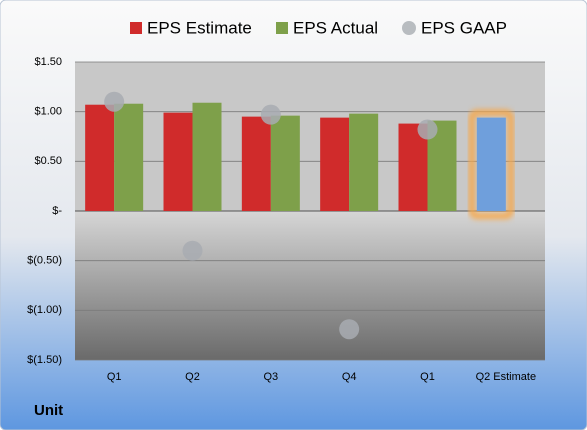 The image size is (587, 430). I want to click on legend-label: EPS Actual, so click(335, 27).